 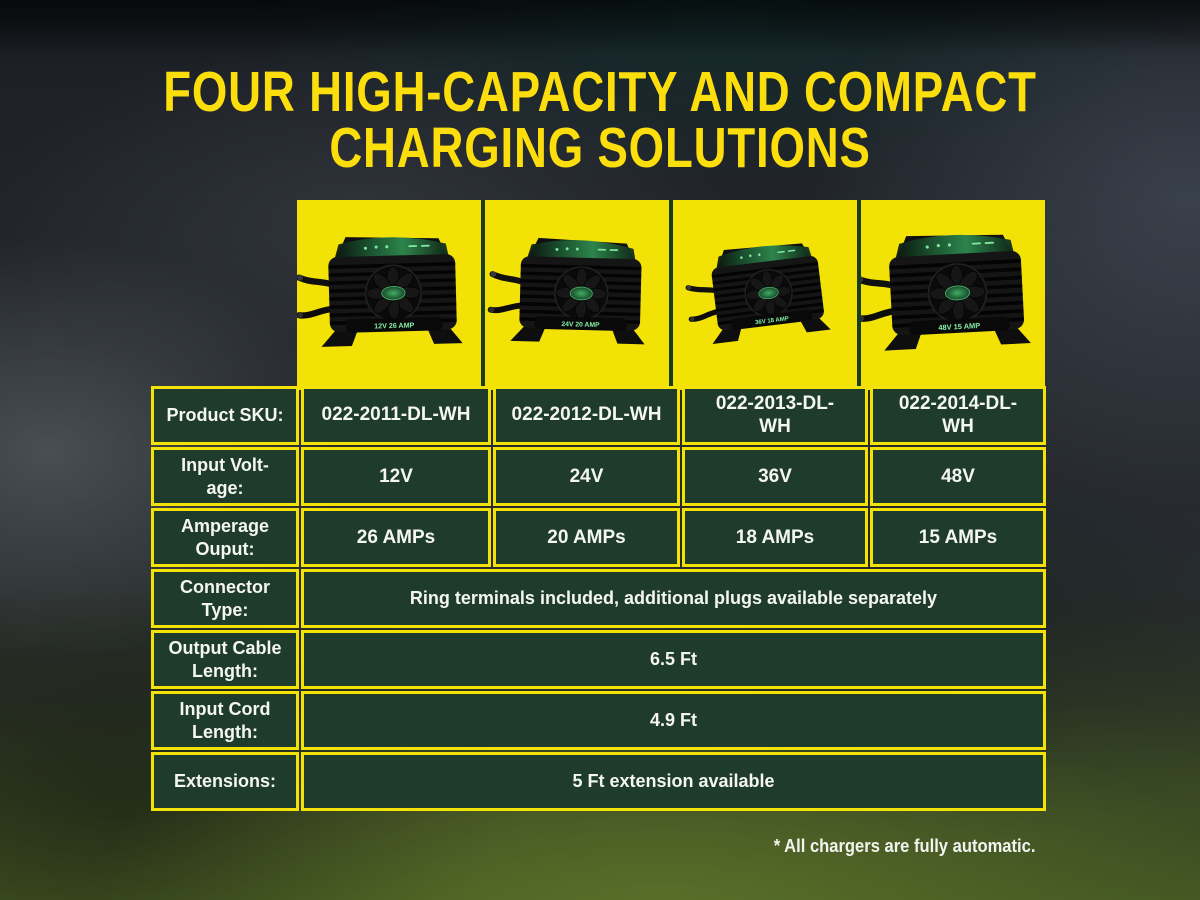 What do you see at coordinates (396, 537) in the screenshot?
I see `amperage-cell-1: 26 AMPs` at bounding box center [396, 537].